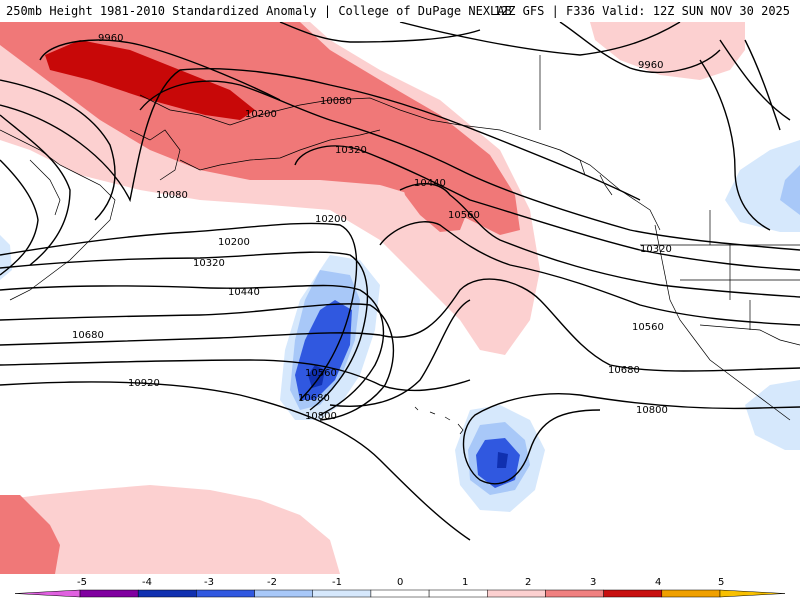  Describe the element at coordinates (528, 582) in the screenshot. I see `colorbar-tick-label: 2` at that location.